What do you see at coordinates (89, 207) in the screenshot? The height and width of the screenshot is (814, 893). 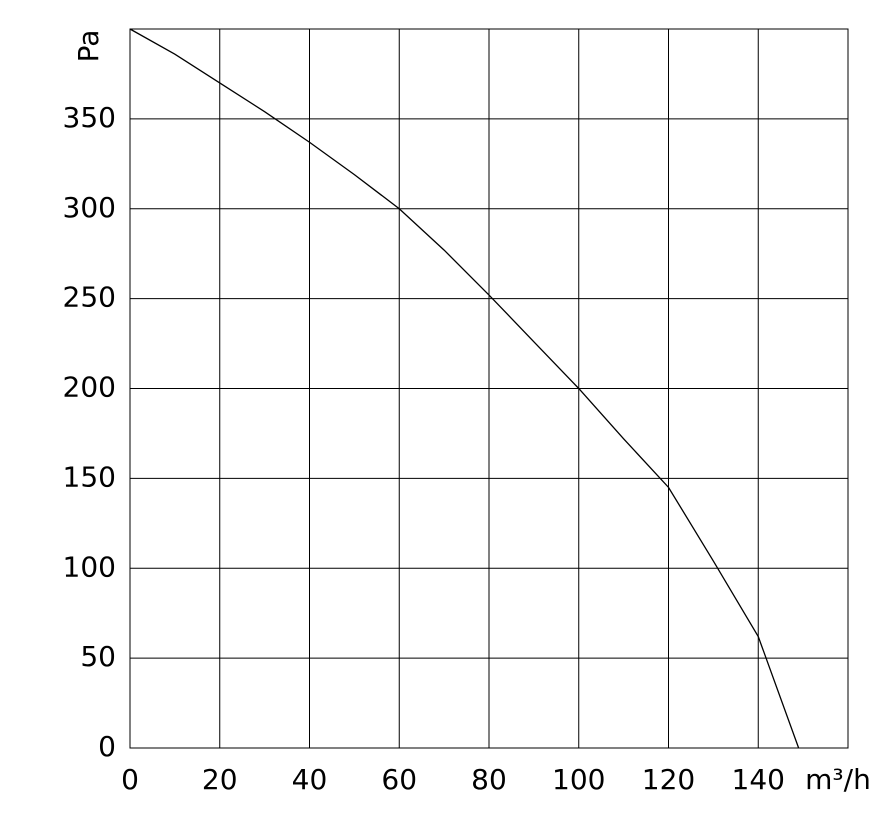 I see `y-tick-label: 300` at bounding box center [89, 207].